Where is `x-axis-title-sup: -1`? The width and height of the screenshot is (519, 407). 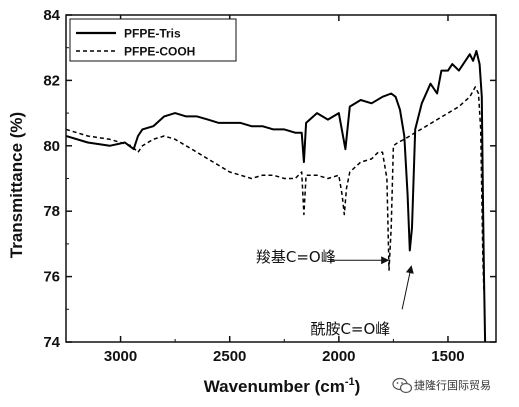
x-axis-title-sup: -1 is located at coordinates (350, 382).